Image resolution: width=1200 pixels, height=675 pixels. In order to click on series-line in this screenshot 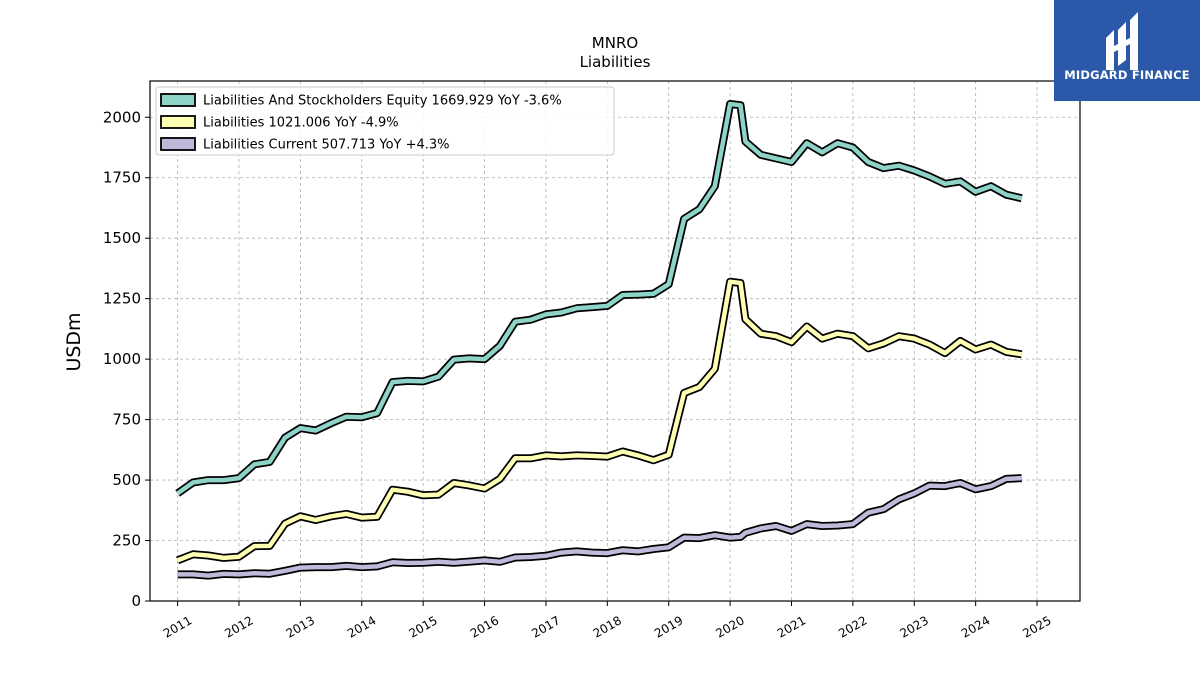, I will do `click(599, 526)`.